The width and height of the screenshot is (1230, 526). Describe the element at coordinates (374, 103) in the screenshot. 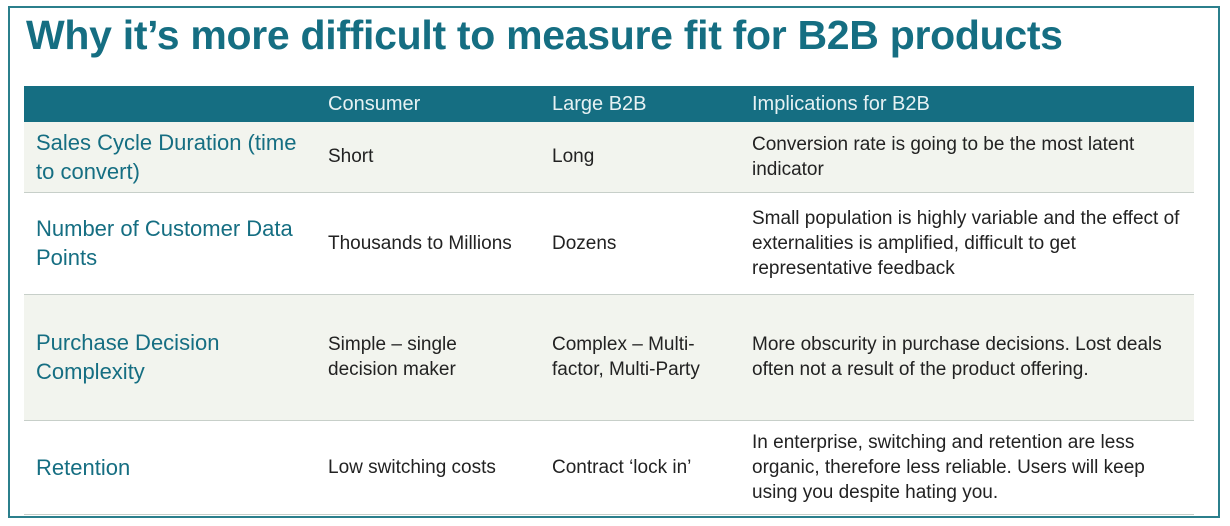

I see `header-consumer: Consumer` at that location.